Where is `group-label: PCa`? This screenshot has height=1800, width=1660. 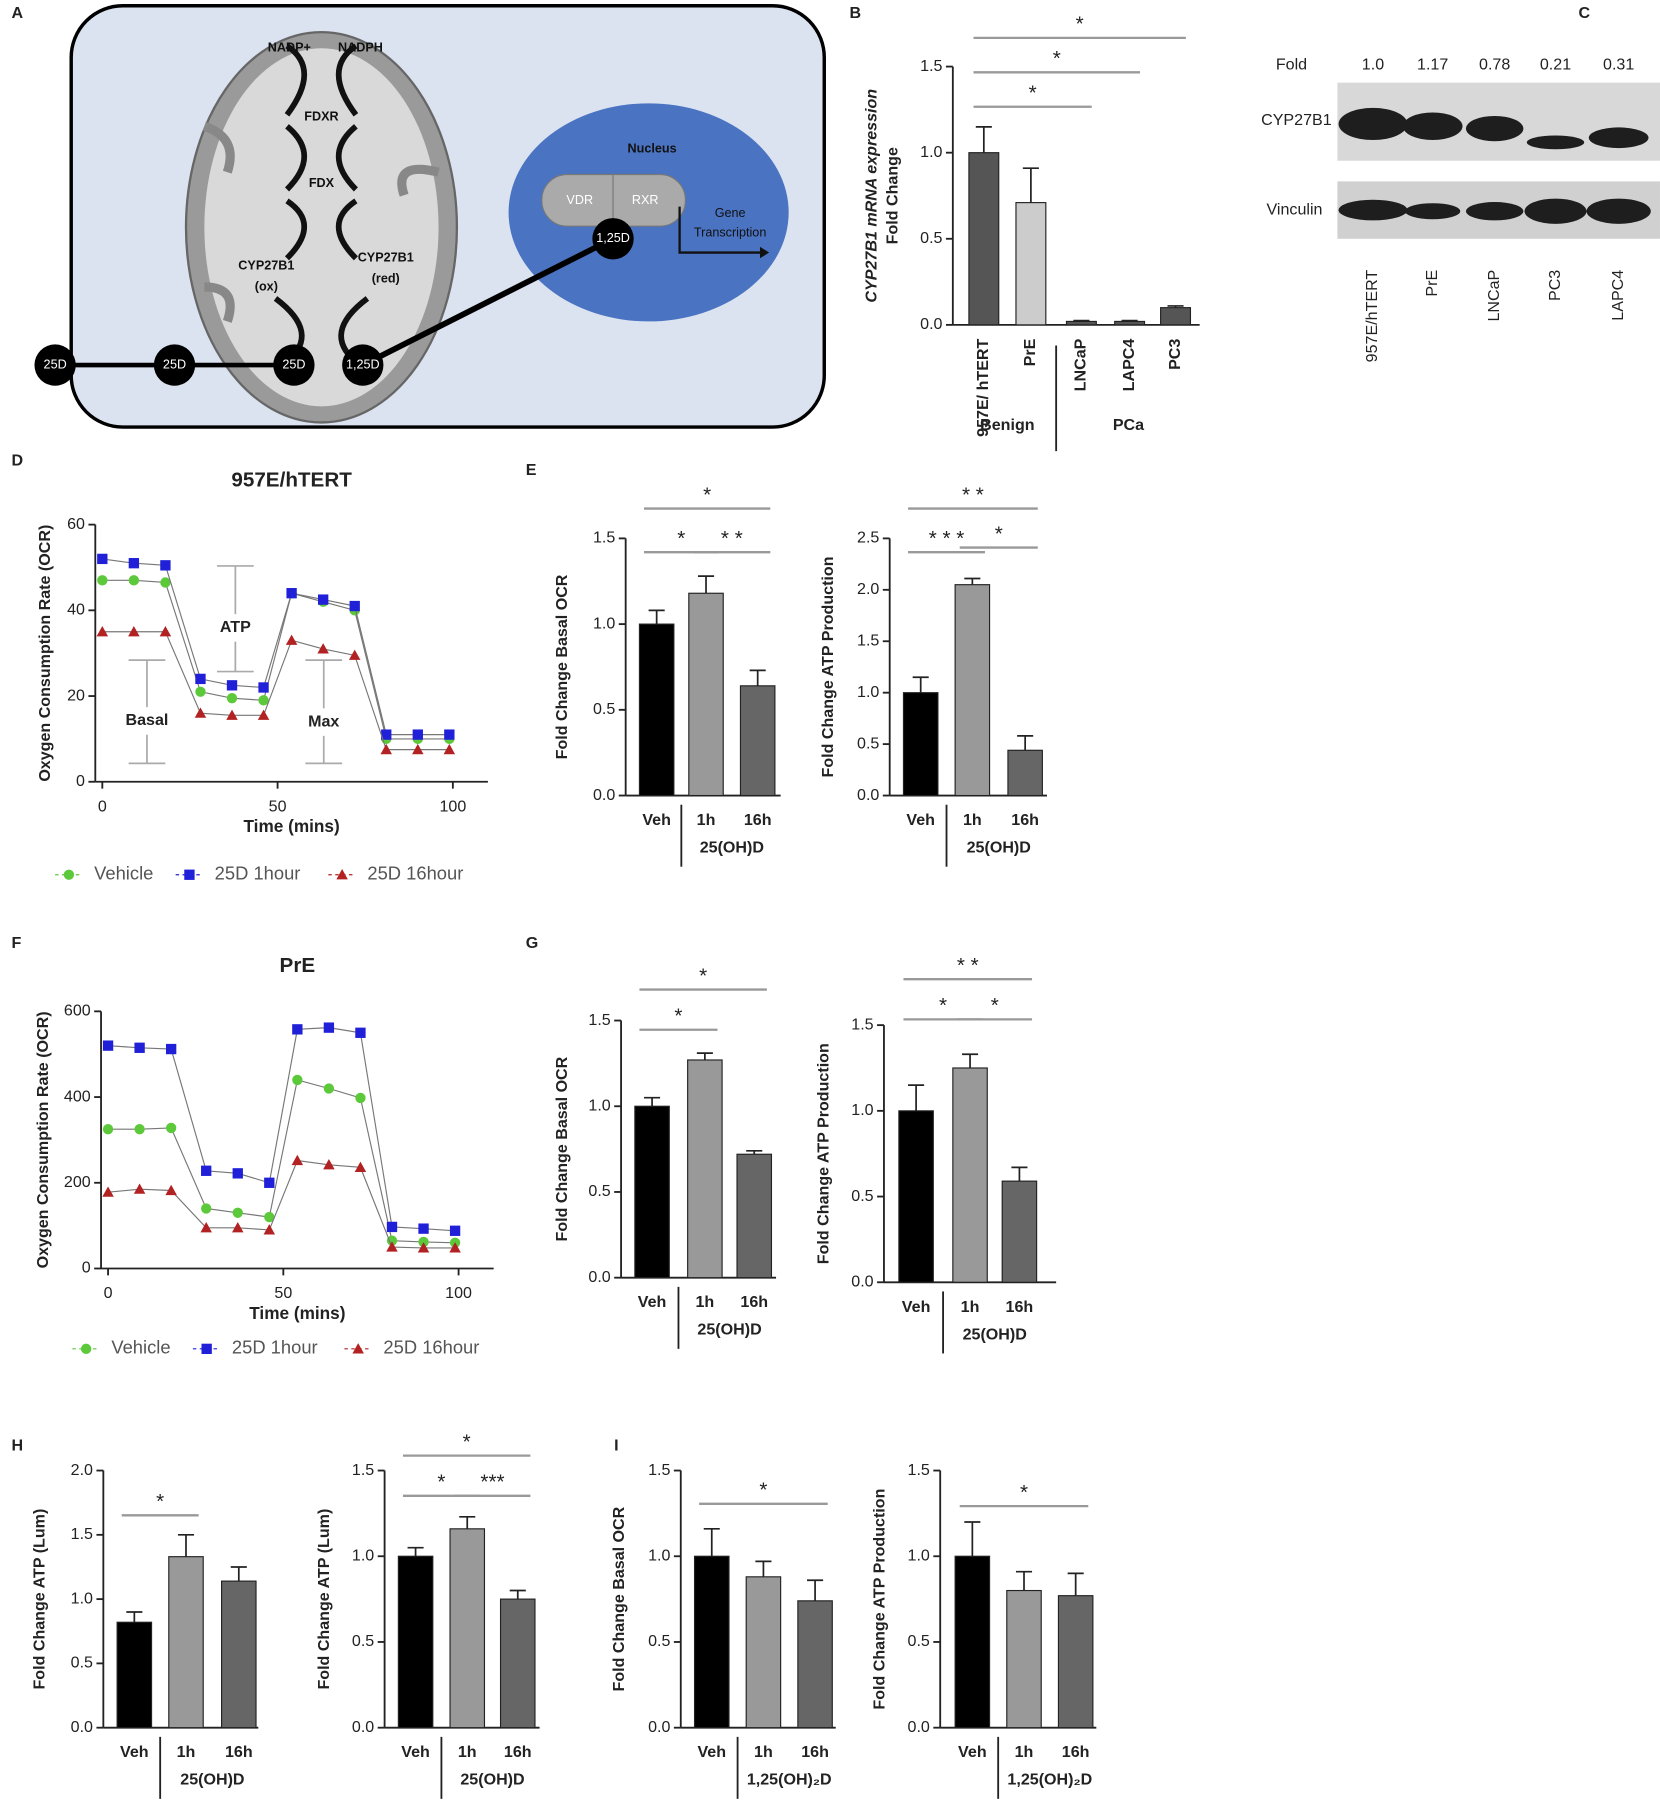 group-label: PCa is located at coordinates (1129, 425).